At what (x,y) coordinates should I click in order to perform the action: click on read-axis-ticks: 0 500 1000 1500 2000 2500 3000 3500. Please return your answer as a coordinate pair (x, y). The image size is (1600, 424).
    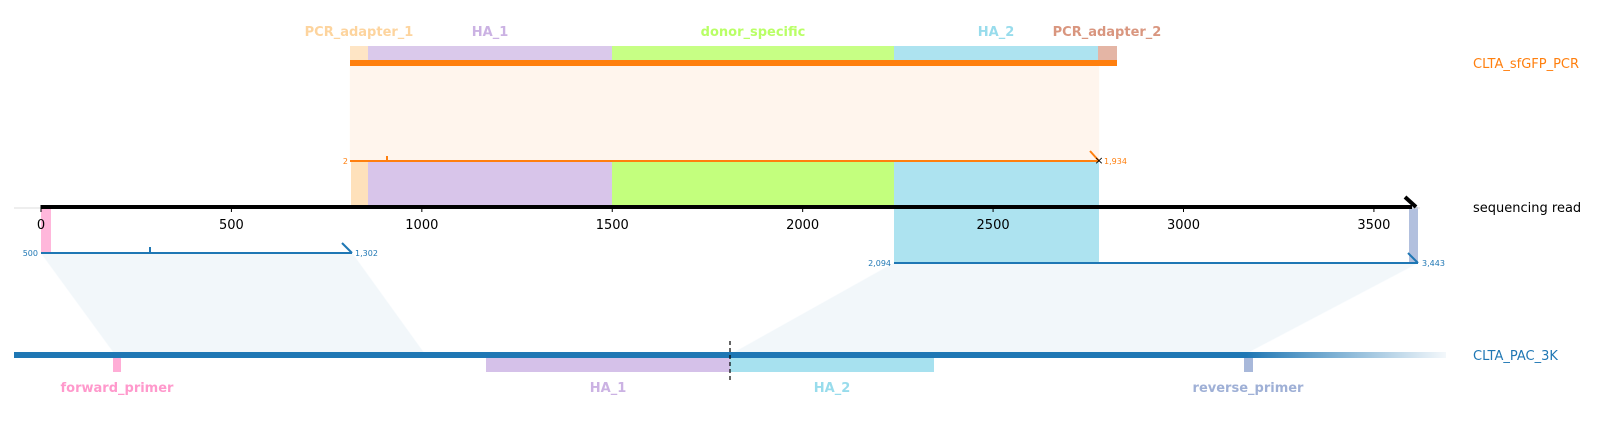
    Looking at the image, I should click on (713, 219).